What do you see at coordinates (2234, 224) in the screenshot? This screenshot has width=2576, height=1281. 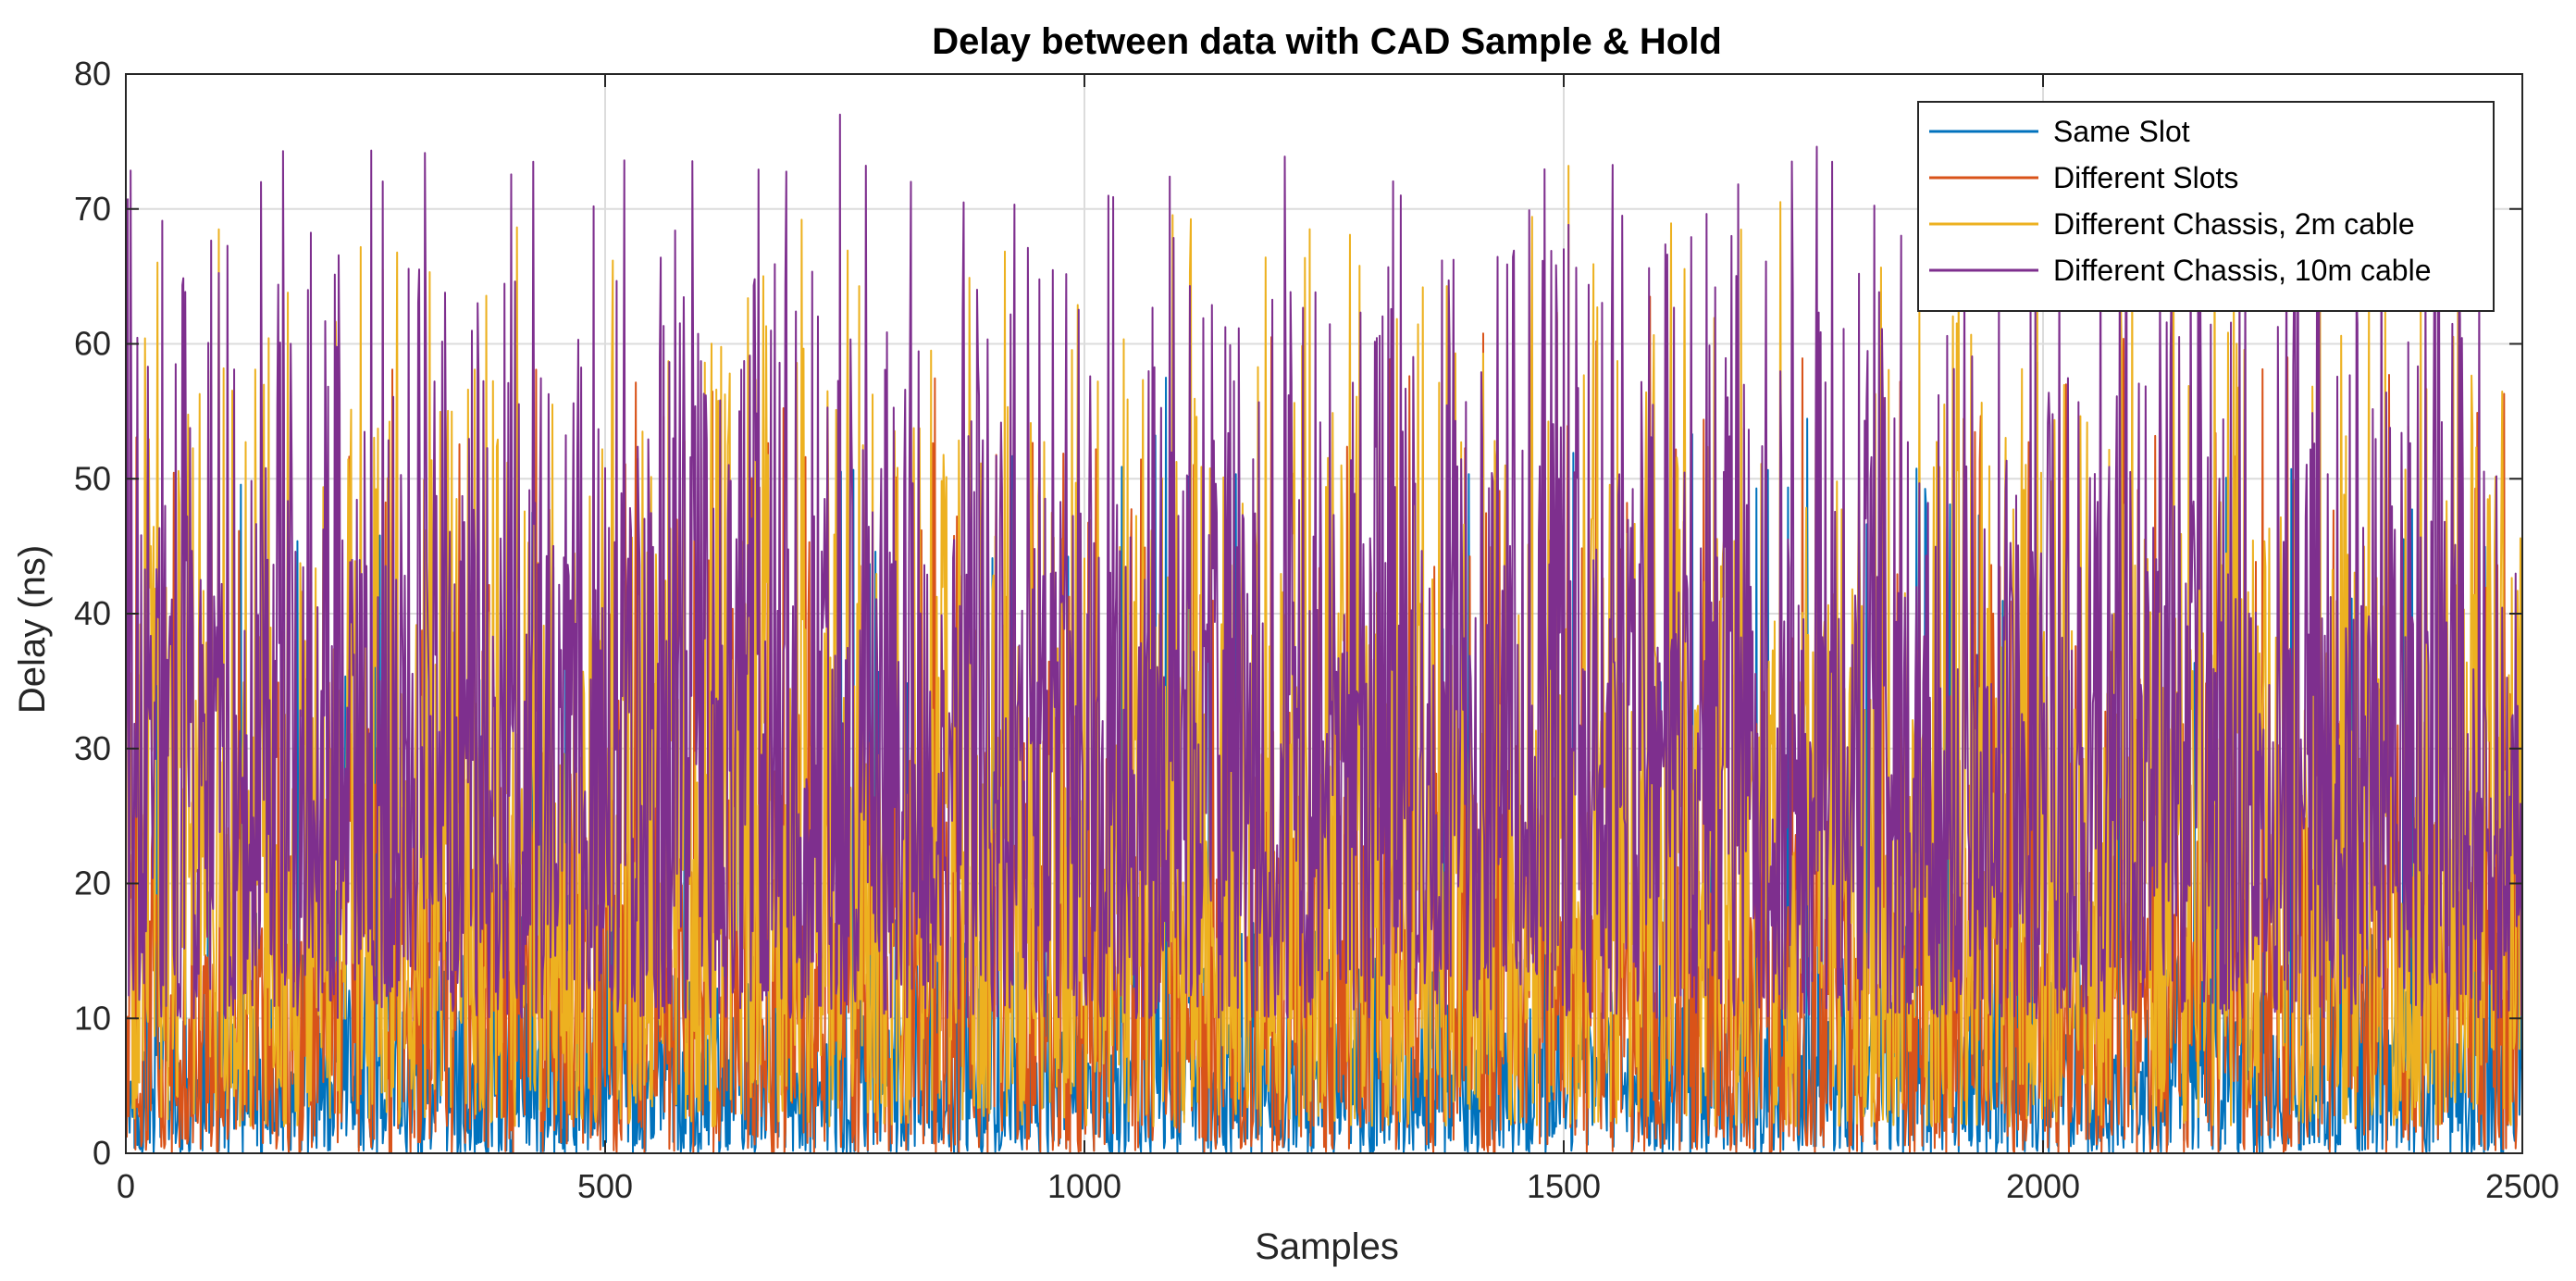 I see `legend-label-3: Different Chassis, 2m cable` at bounding box center [2234, 224].